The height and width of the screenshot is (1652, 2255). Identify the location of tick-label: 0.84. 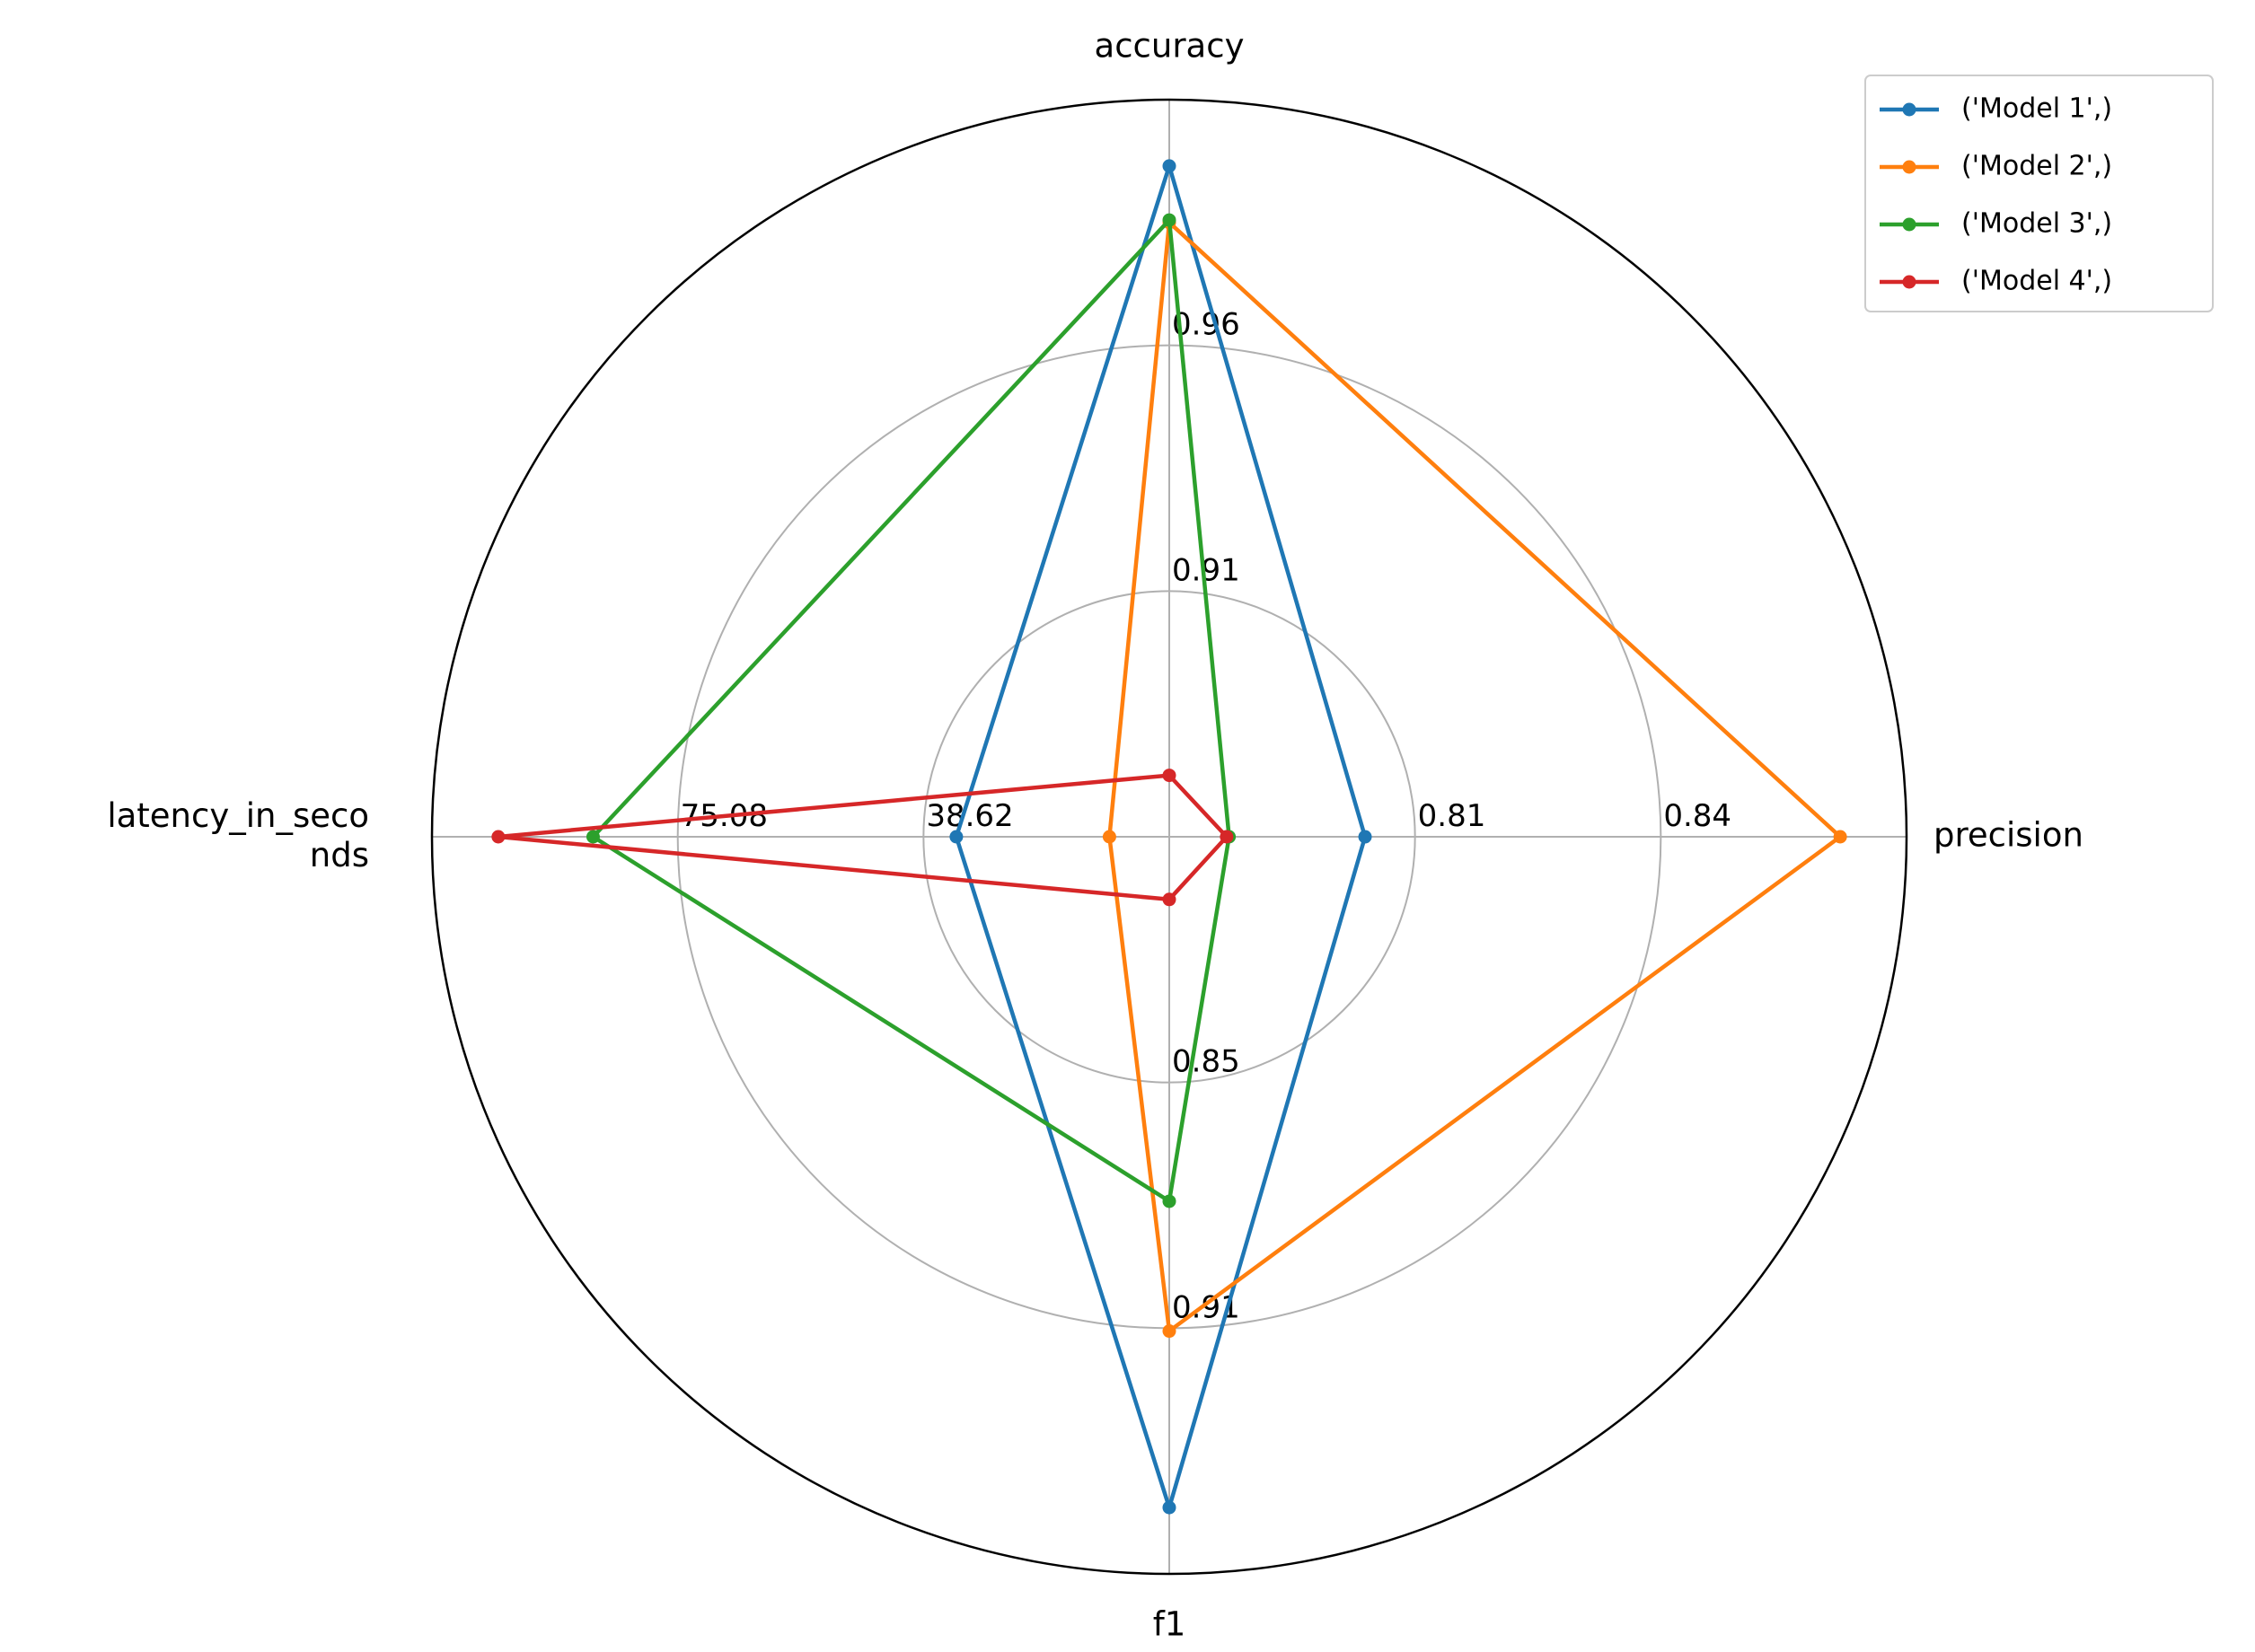
(1697, 816).